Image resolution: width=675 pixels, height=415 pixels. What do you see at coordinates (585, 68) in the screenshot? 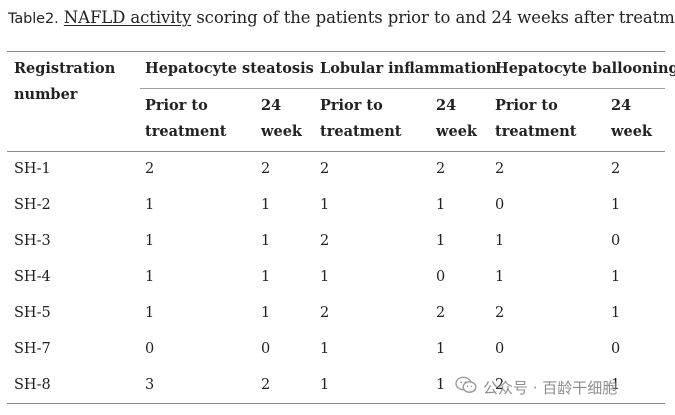
I see `header-hepatocyte-ballooning: Hepatocyte ballooning` at bounding box center [585, 68].